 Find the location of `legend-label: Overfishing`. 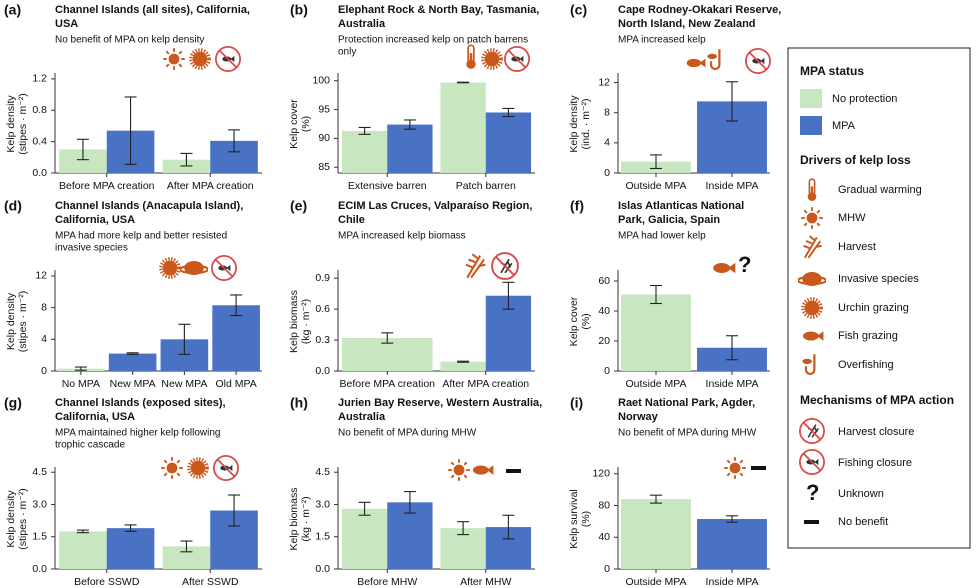

legend-label: Overfishing is located at coordinates (866, 365).